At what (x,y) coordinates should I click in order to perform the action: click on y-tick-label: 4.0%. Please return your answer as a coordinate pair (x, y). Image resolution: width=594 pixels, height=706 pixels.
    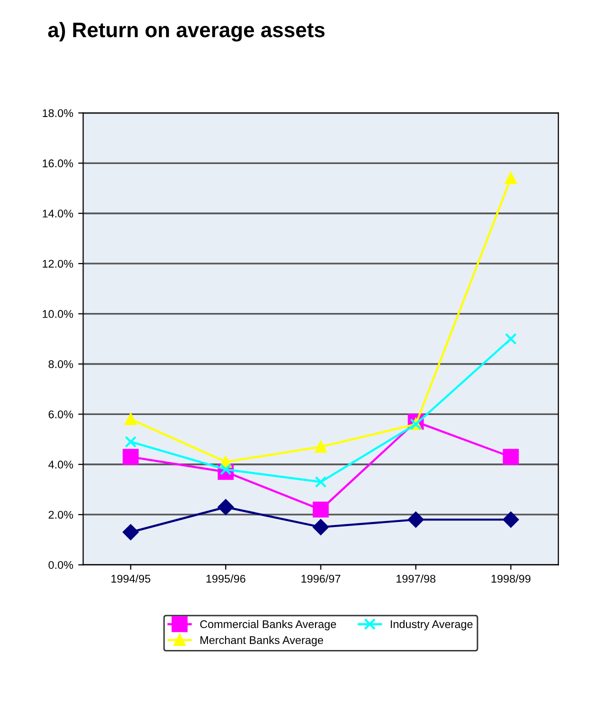
    Looking at the image, I should click on (61, 464).